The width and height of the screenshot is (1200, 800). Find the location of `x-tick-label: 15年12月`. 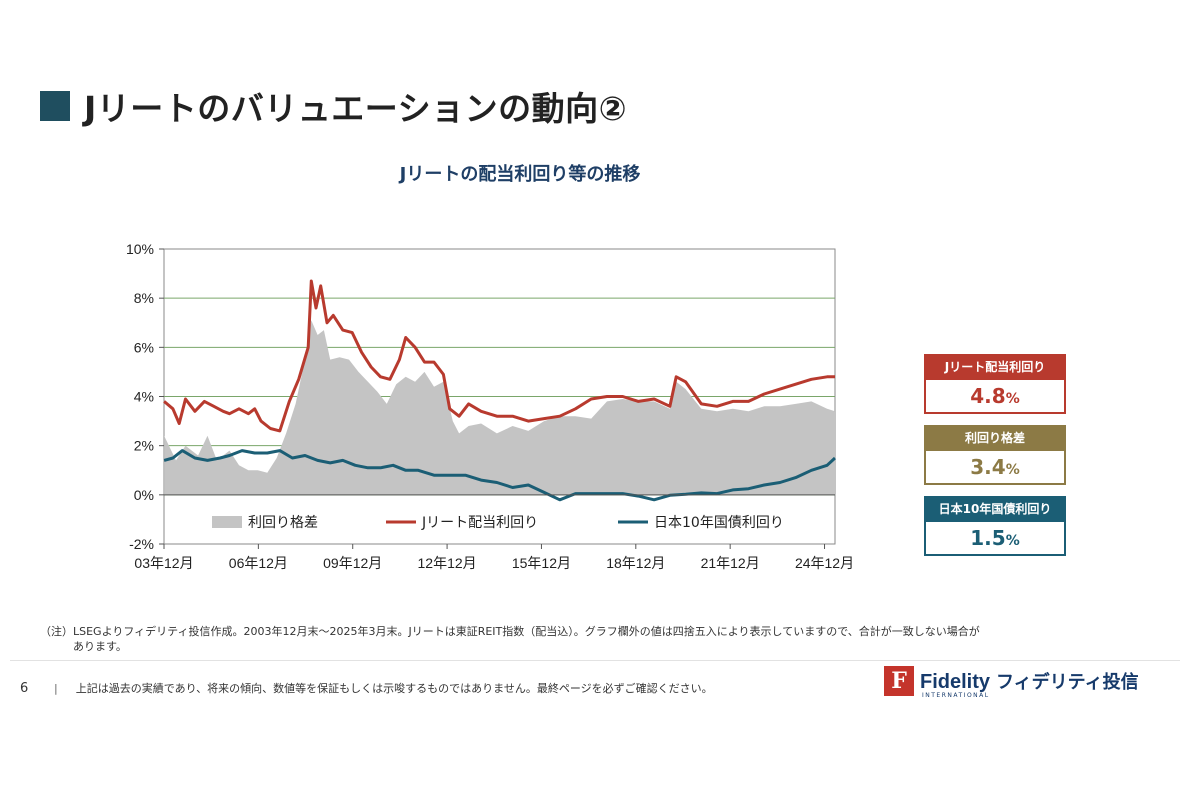

x-tick-label: 15年12月 is located at coordinates (541, 563).